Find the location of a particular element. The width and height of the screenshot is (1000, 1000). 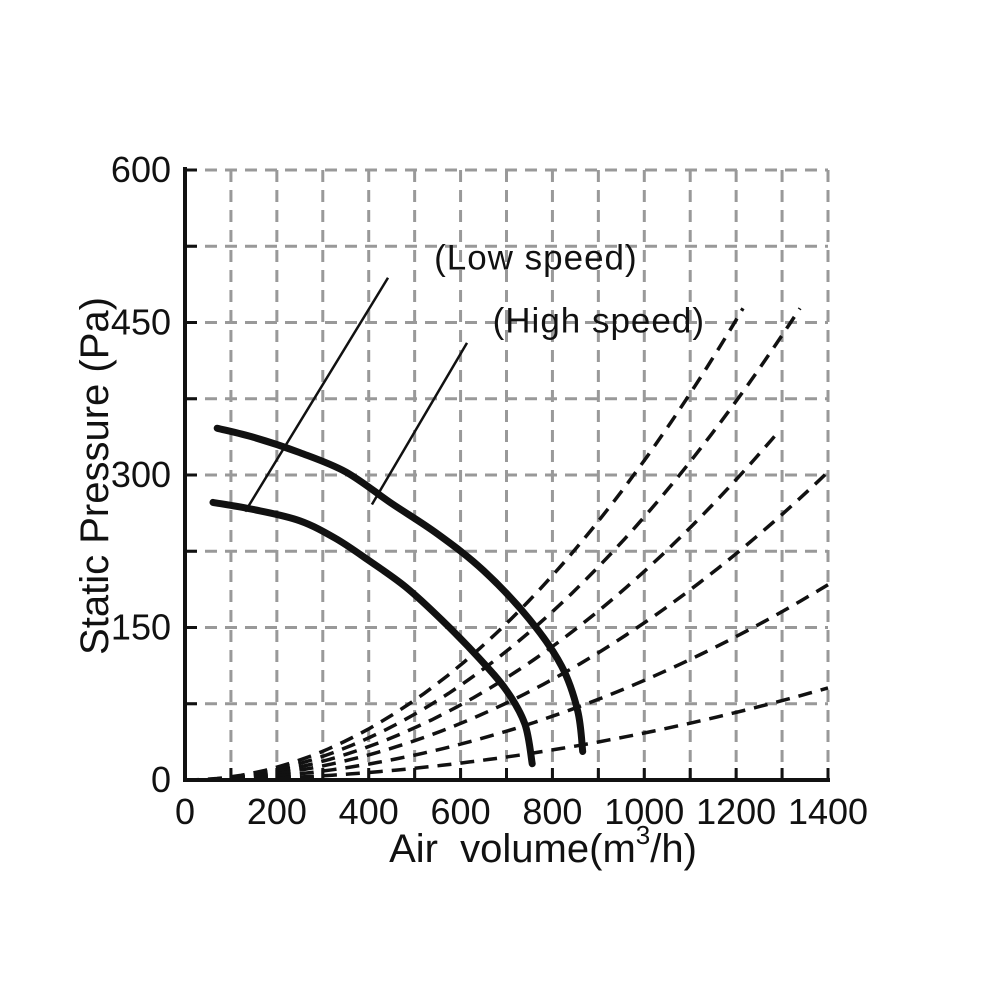

leader-lines is located at coordinates (356, 395).